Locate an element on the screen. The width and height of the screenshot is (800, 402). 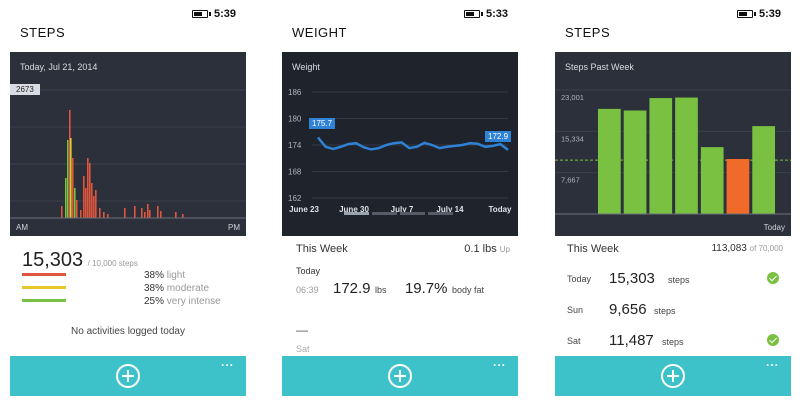
legend-light-pct: 38% is located at coordinates (154, 275).